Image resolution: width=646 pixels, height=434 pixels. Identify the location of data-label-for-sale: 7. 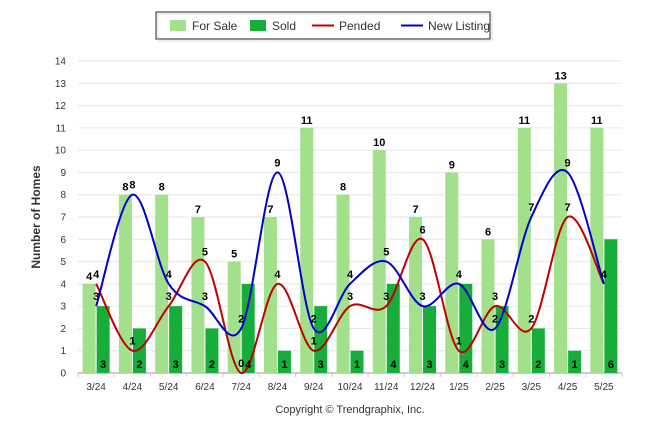
(198, 210).